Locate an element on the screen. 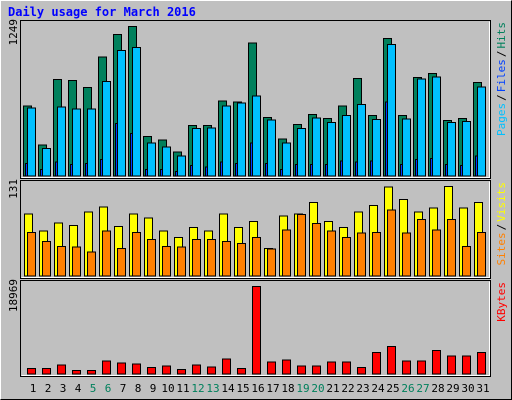 This screenshot has width=512, height=400. x-tick-label: 25 is located at coordinates (392, 388).